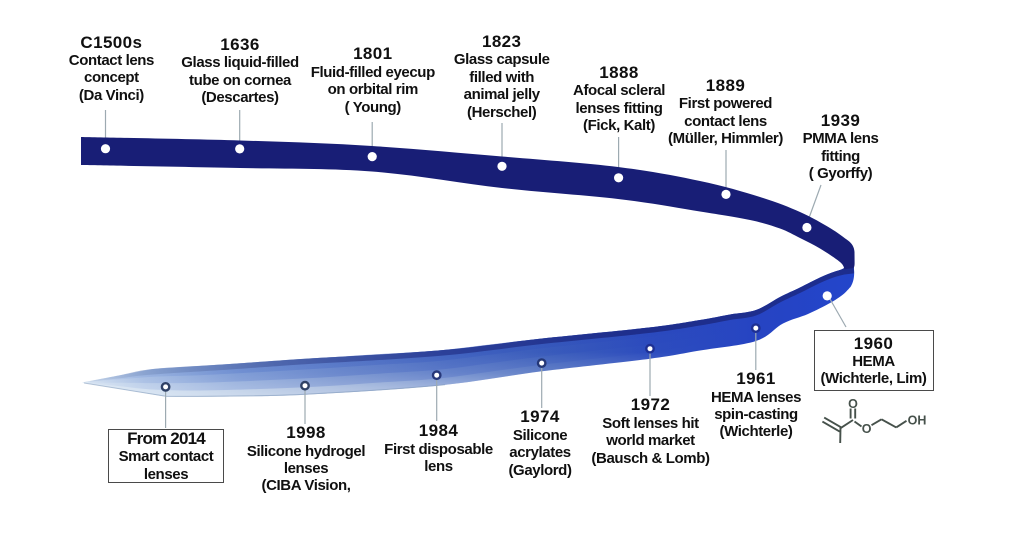  Describe the element at coordinates (917, 421) in the screenshot. I see `svg-text: OH` at that location.